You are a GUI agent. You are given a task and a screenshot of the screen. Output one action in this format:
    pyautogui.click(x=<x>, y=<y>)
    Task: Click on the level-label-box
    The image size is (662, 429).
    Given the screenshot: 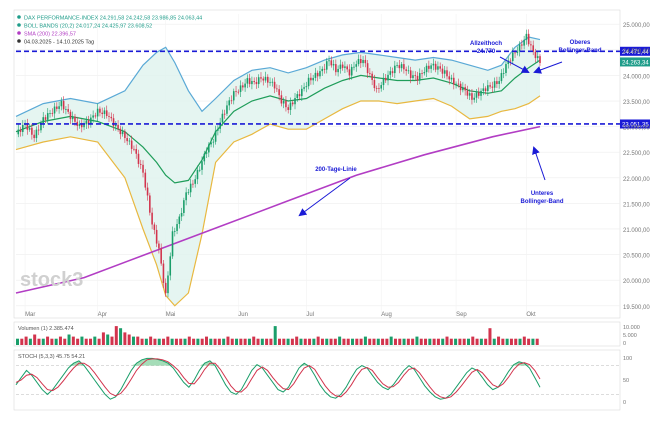 What is the action you would take?
    pyautogui.click(x=635, y=124)
    